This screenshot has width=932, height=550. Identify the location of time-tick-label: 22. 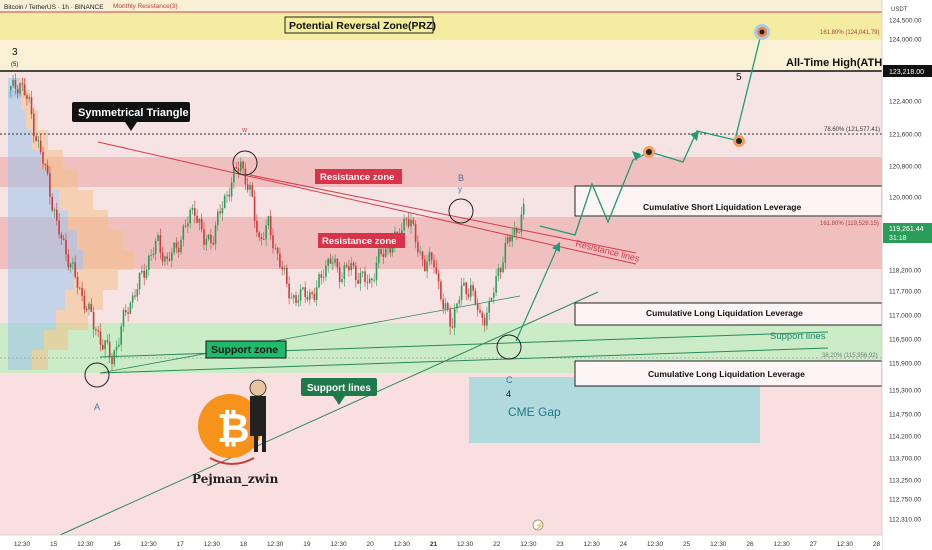
(497, 544).